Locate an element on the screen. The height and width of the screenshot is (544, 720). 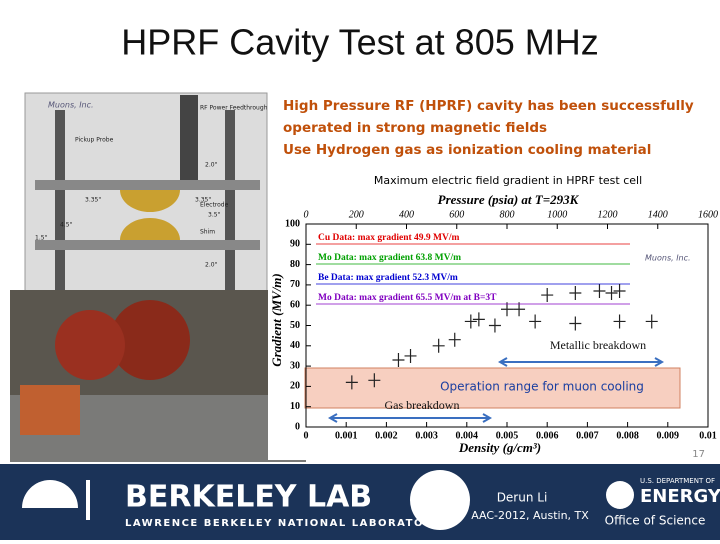
y-tick-label: 80 is located at coordinates (295, 264).